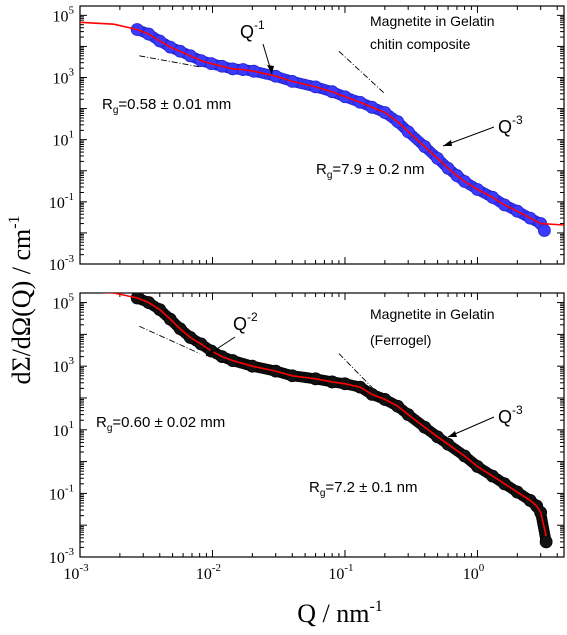 The width and height of the screenshot is (567, 635). I want to click on bottom-rg-large-label: Rg=0.60 ± 0.02 mm, so click(160, 424).